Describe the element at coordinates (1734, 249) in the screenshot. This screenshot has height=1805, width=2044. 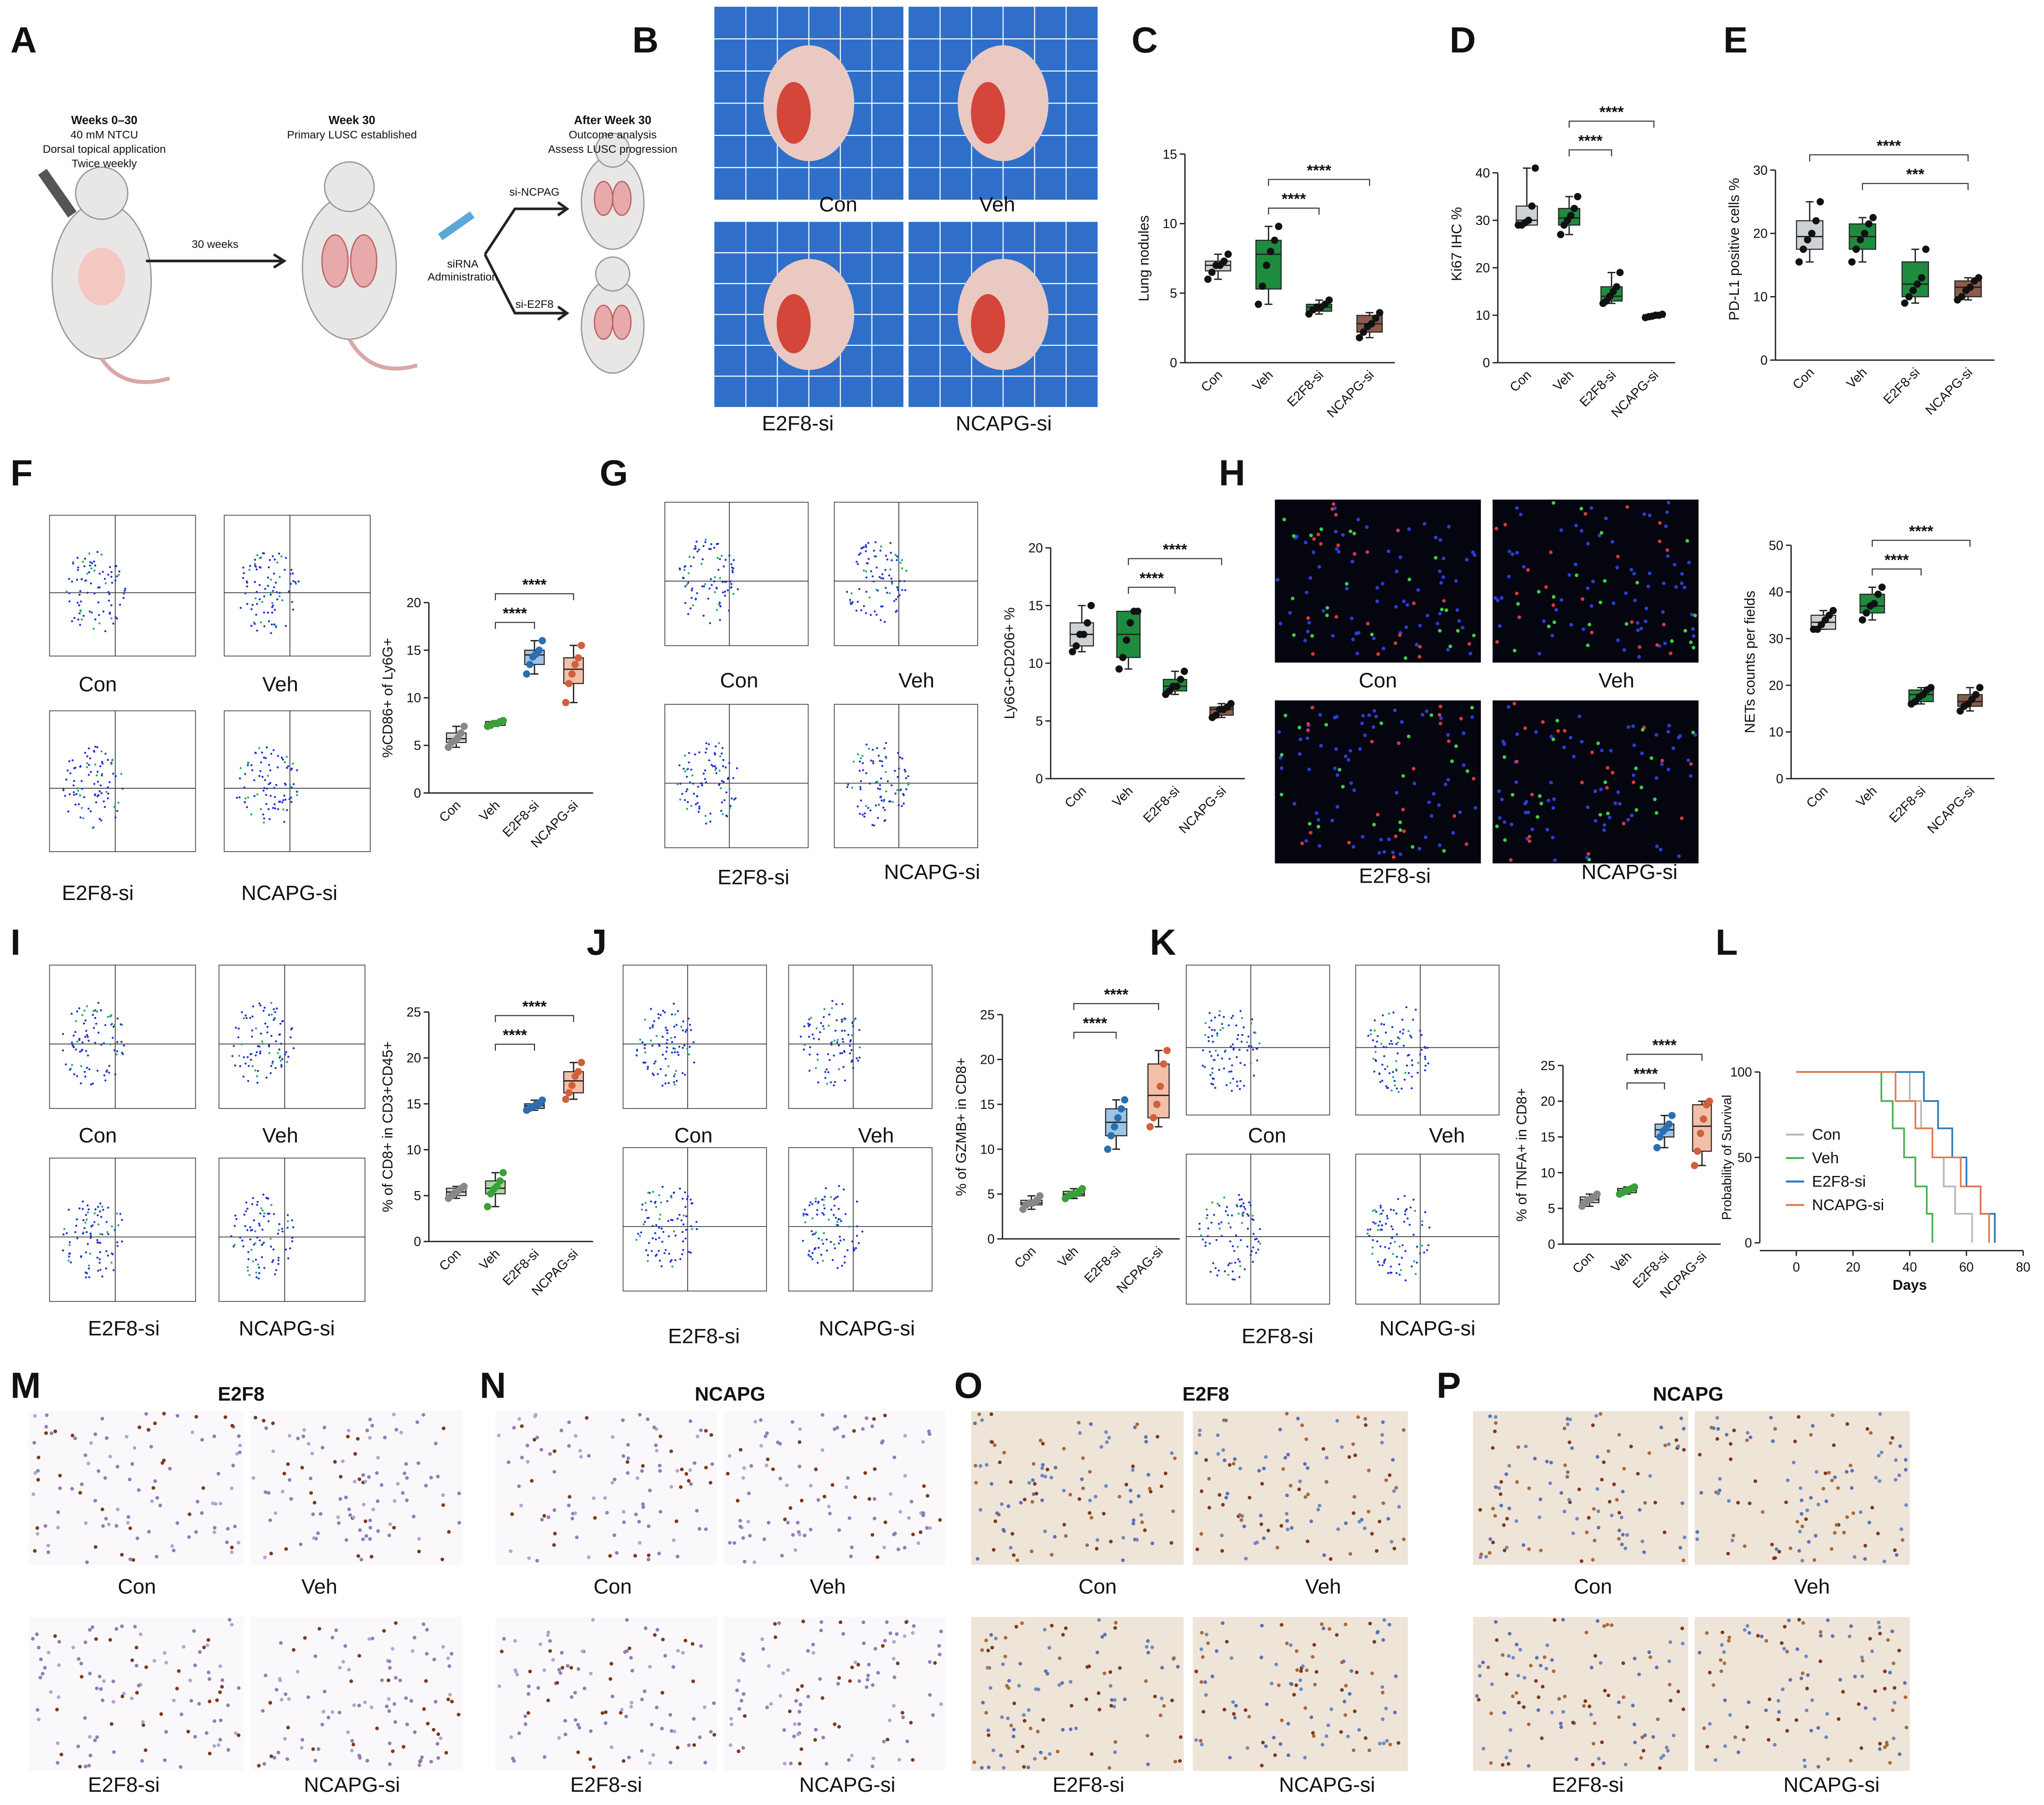
I see `y-axis-label: PD-L1 positive cells %` at that location.